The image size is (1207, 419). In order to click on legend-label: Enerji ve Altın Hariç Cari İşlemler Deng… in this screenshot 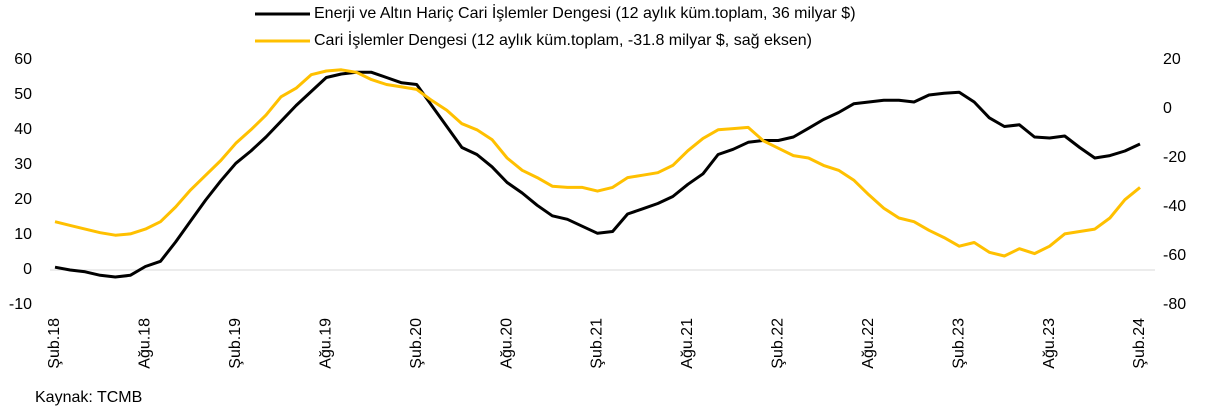, I will do `click(585, 12)`.